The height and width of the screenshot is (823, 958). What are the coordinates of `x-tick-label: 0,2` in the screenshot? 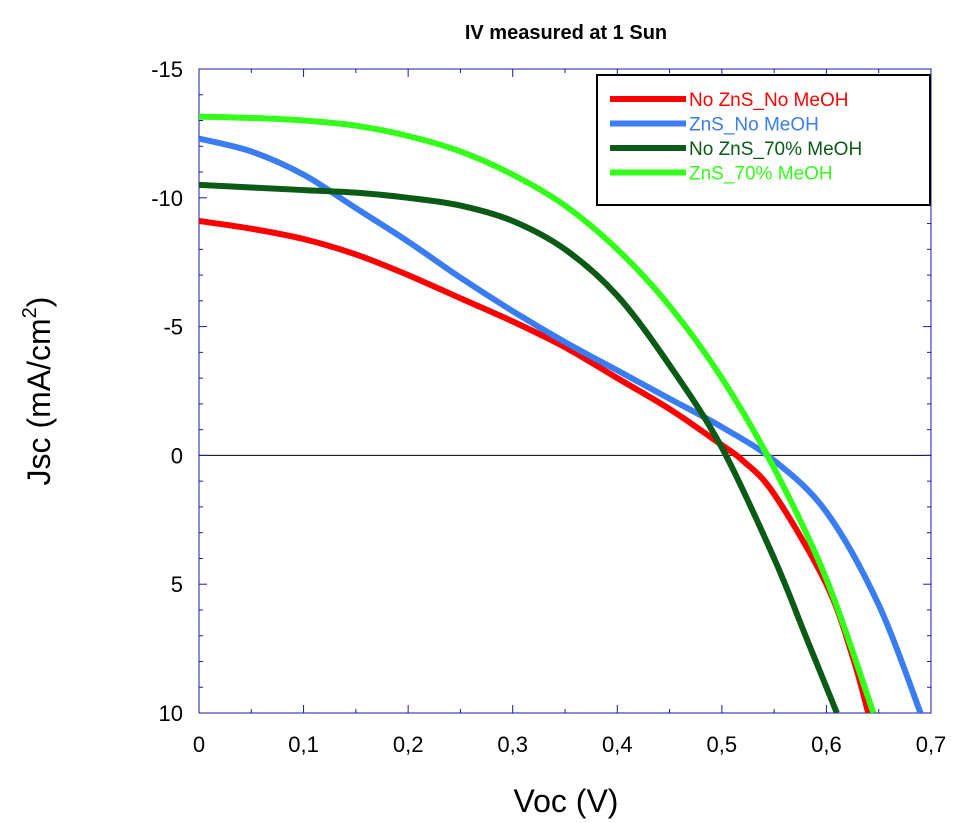 It's located at (408, 744).